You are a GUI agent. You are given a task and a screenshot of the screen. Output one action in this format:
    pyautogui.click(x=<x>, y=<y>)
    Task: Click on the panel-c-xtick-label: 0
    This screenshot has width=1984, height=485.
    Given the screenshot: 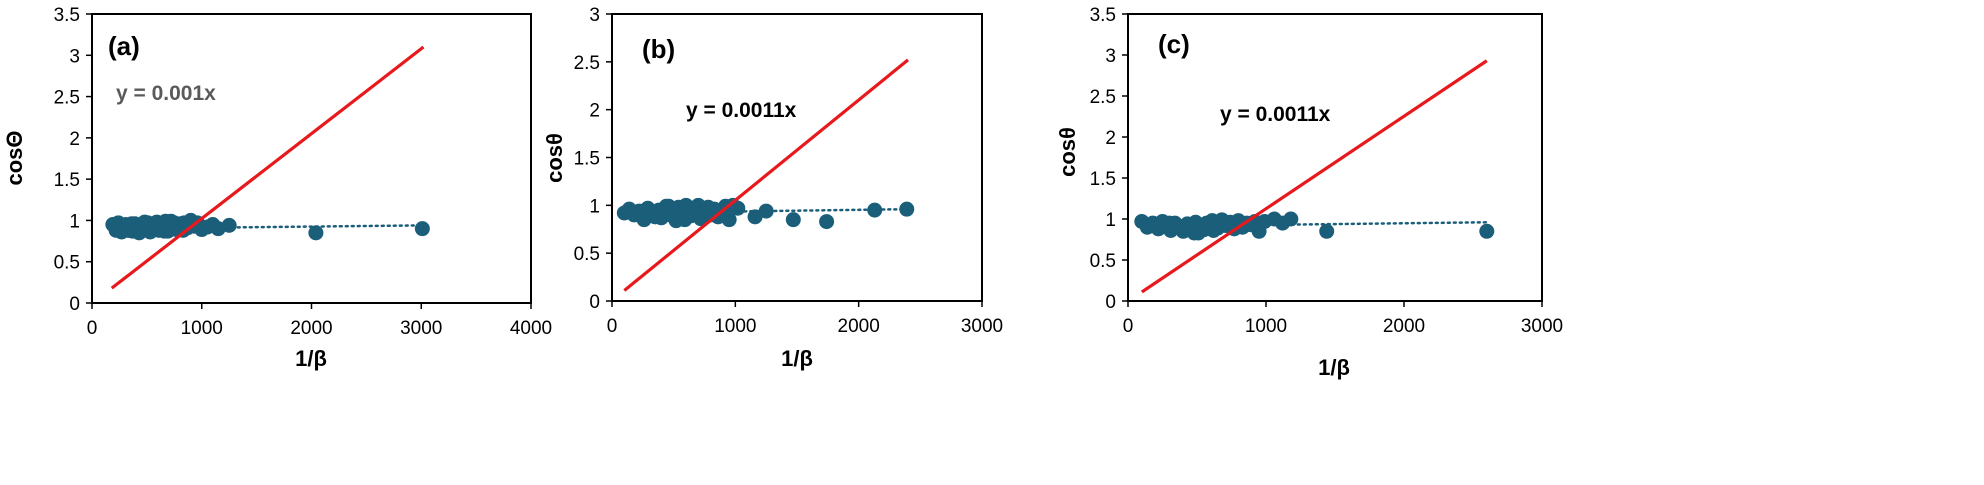 What is the action you would take?
    pyautogui.click(x=1128, y=326)
    